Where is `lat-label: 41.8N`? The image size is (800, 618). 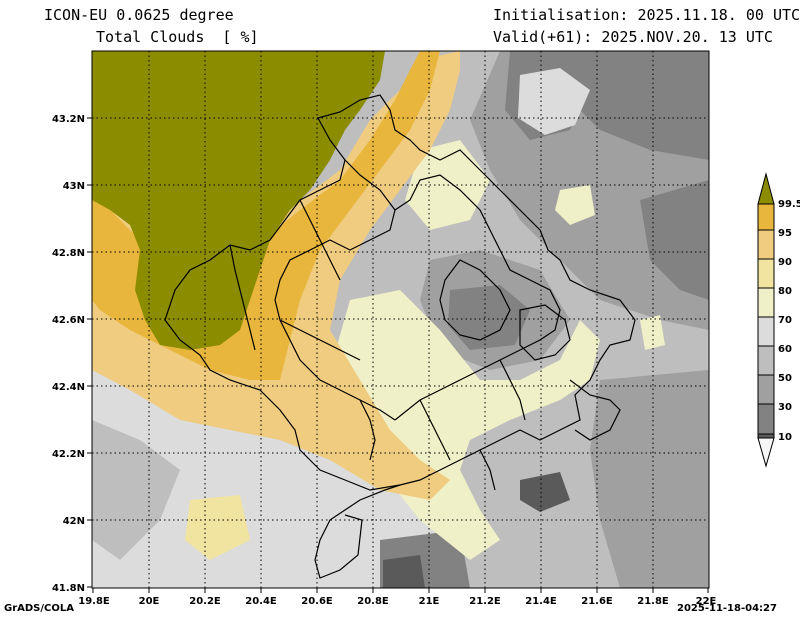 lat-label: 41.8N is located at coordinates (68, 588).